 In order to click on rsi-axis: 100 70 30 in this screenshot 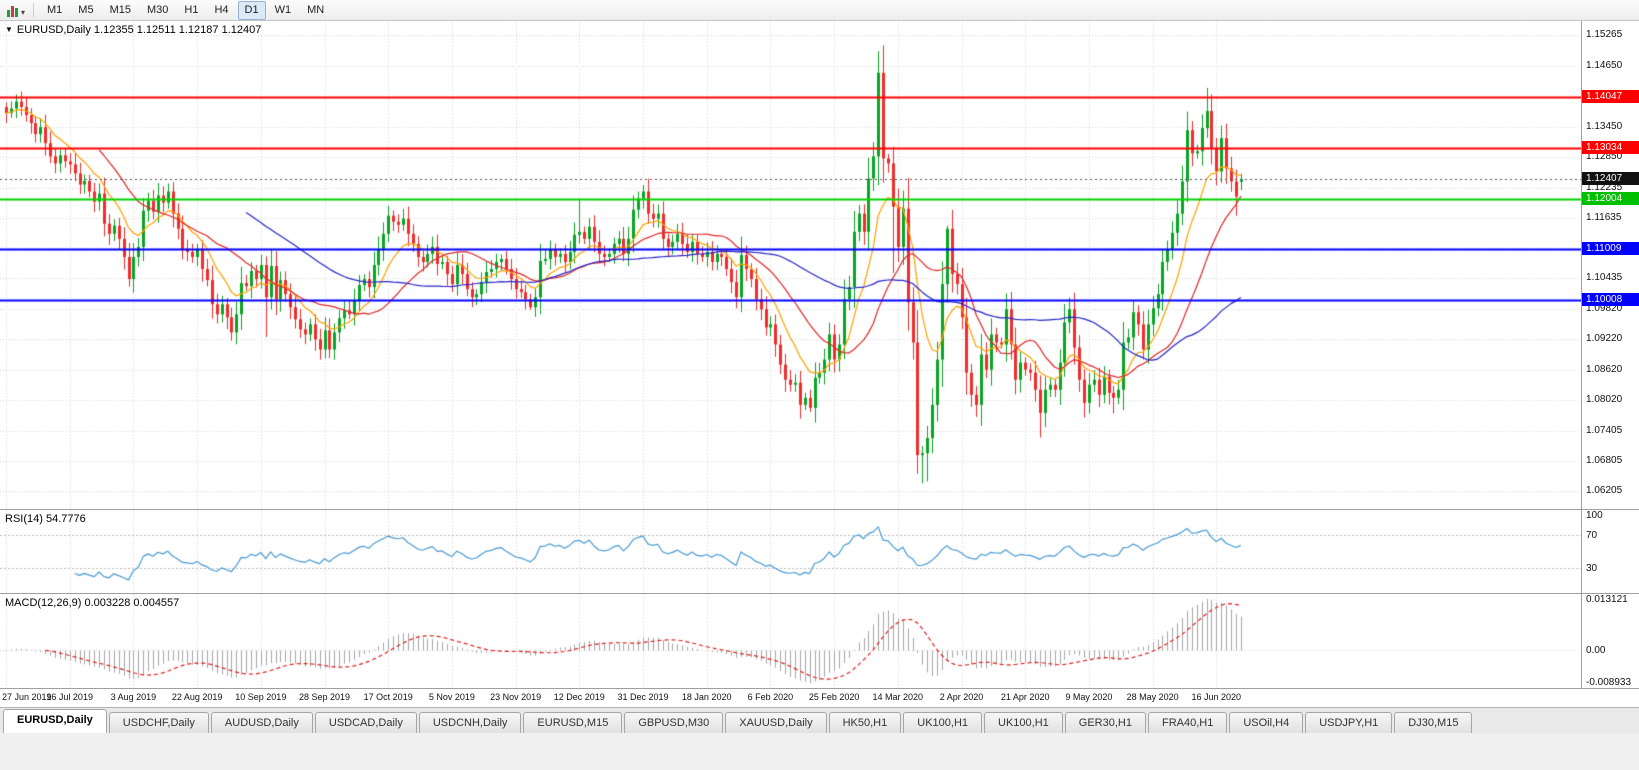, I will do `click(1610, 551)`.